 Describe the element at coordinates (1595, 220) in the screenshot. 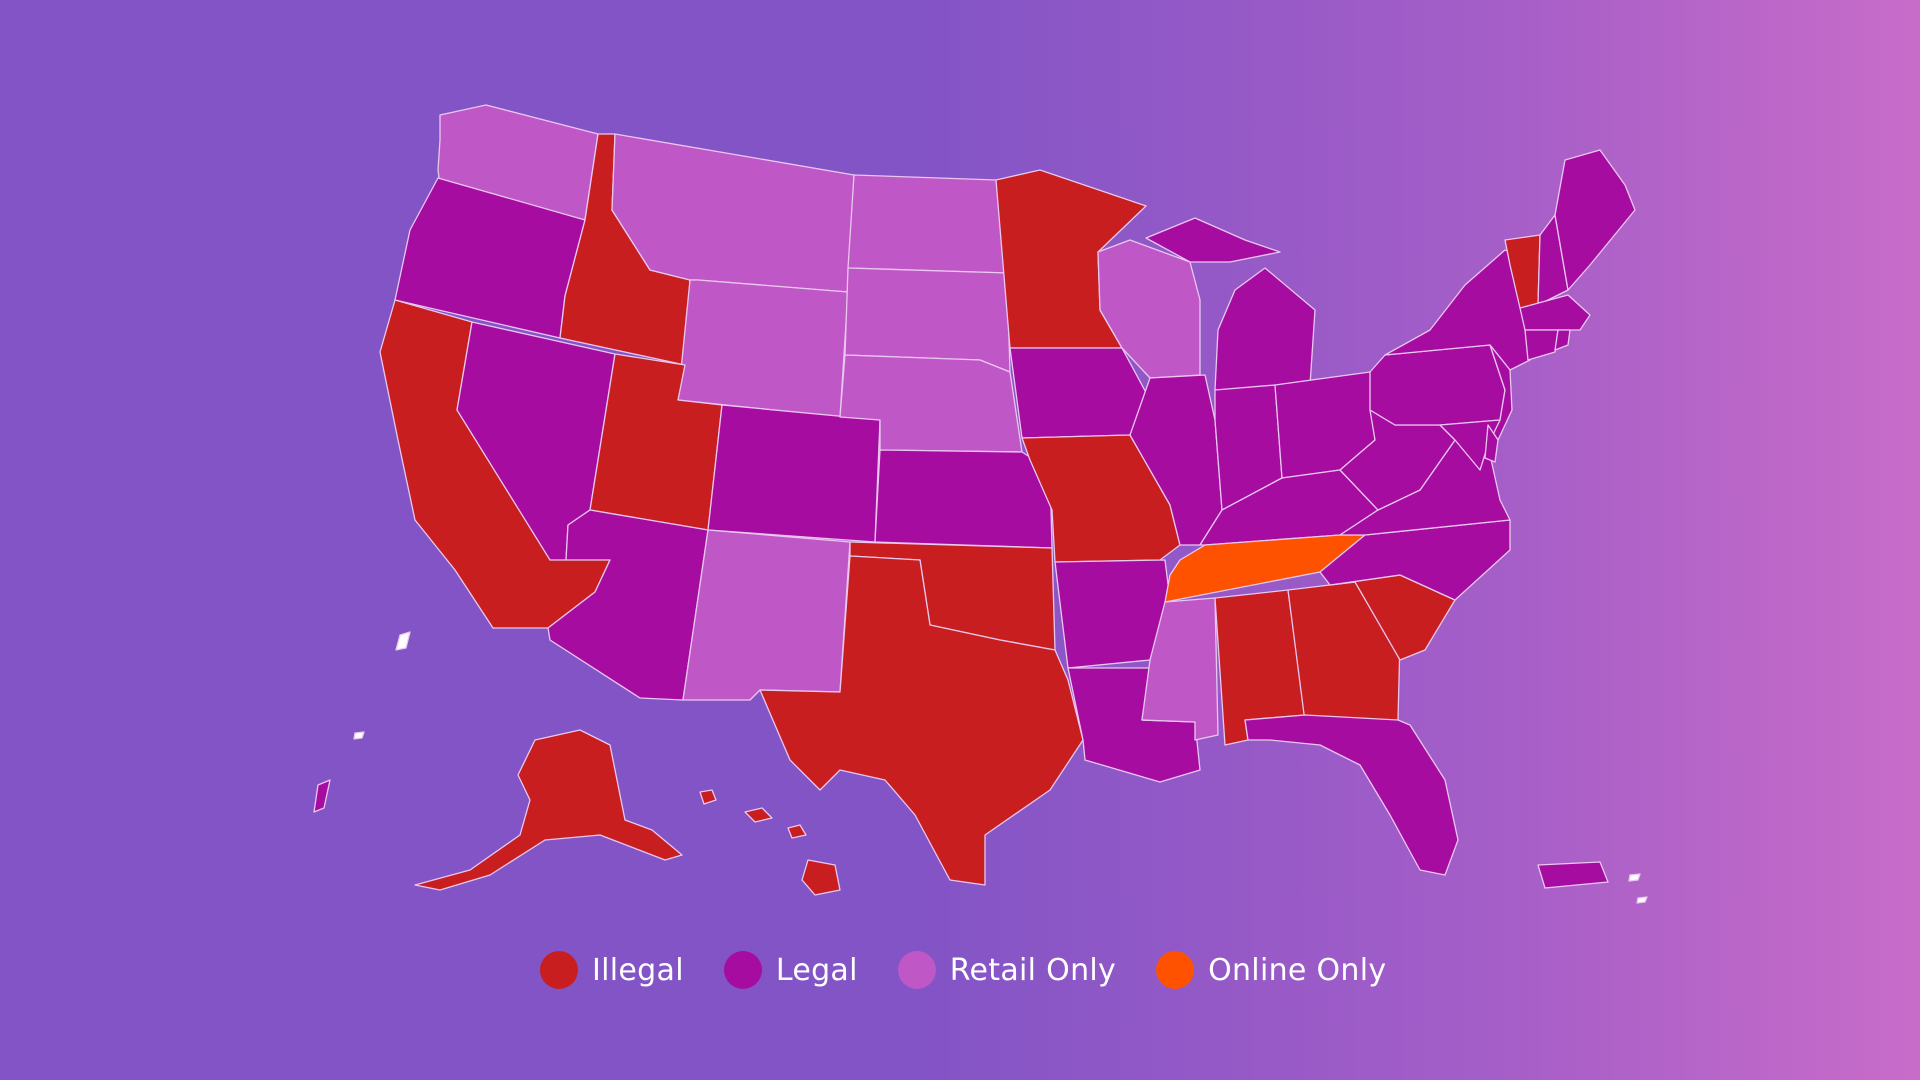

I see `state-ME` at that location.